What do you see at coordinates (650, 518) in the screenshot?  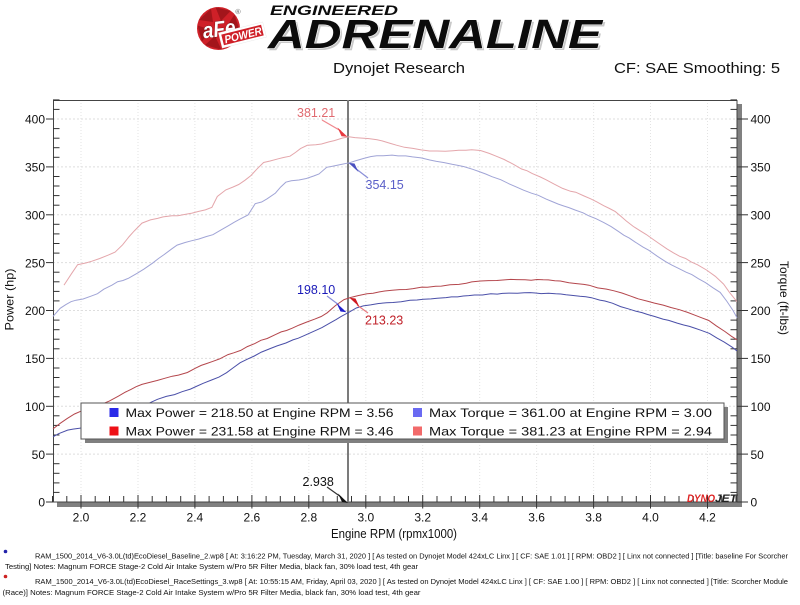 I see `svg-text: 4.0` at bounding box center [650, 518].